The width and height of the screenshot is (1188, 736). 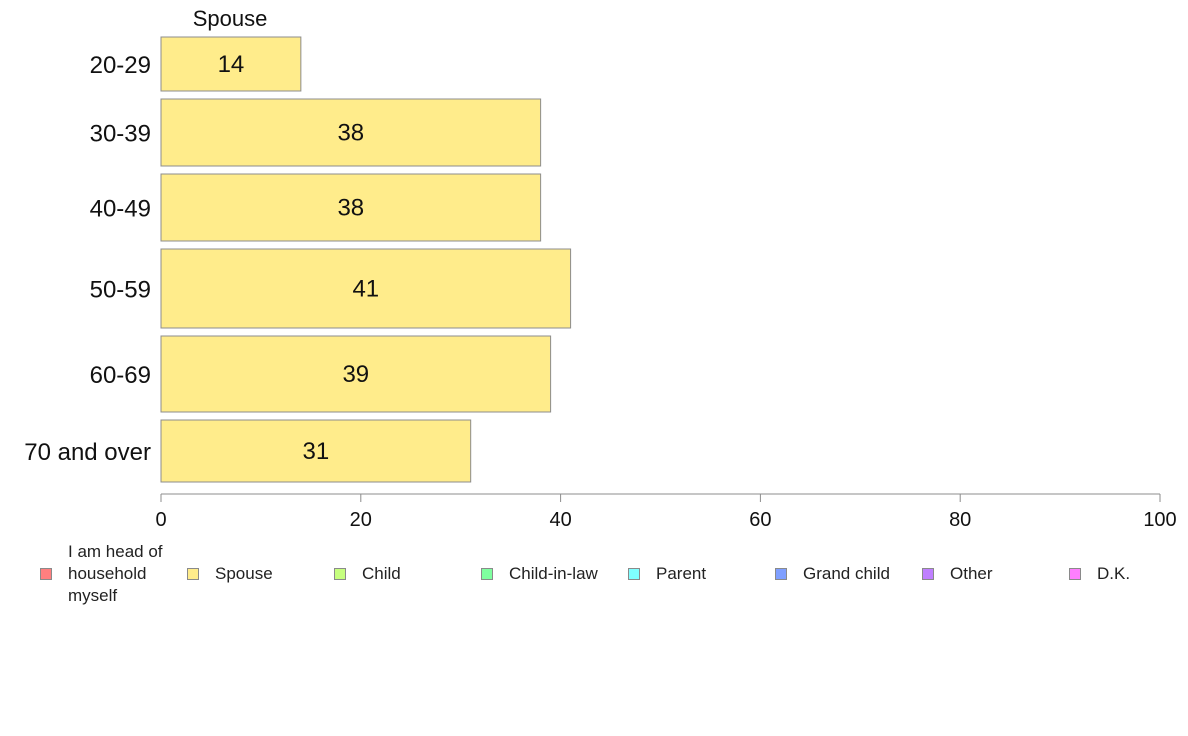 What do you see at coordinates (681, 573) in the screenshot?
I see `legend-label: Parent` at bounding box center [681, 573].